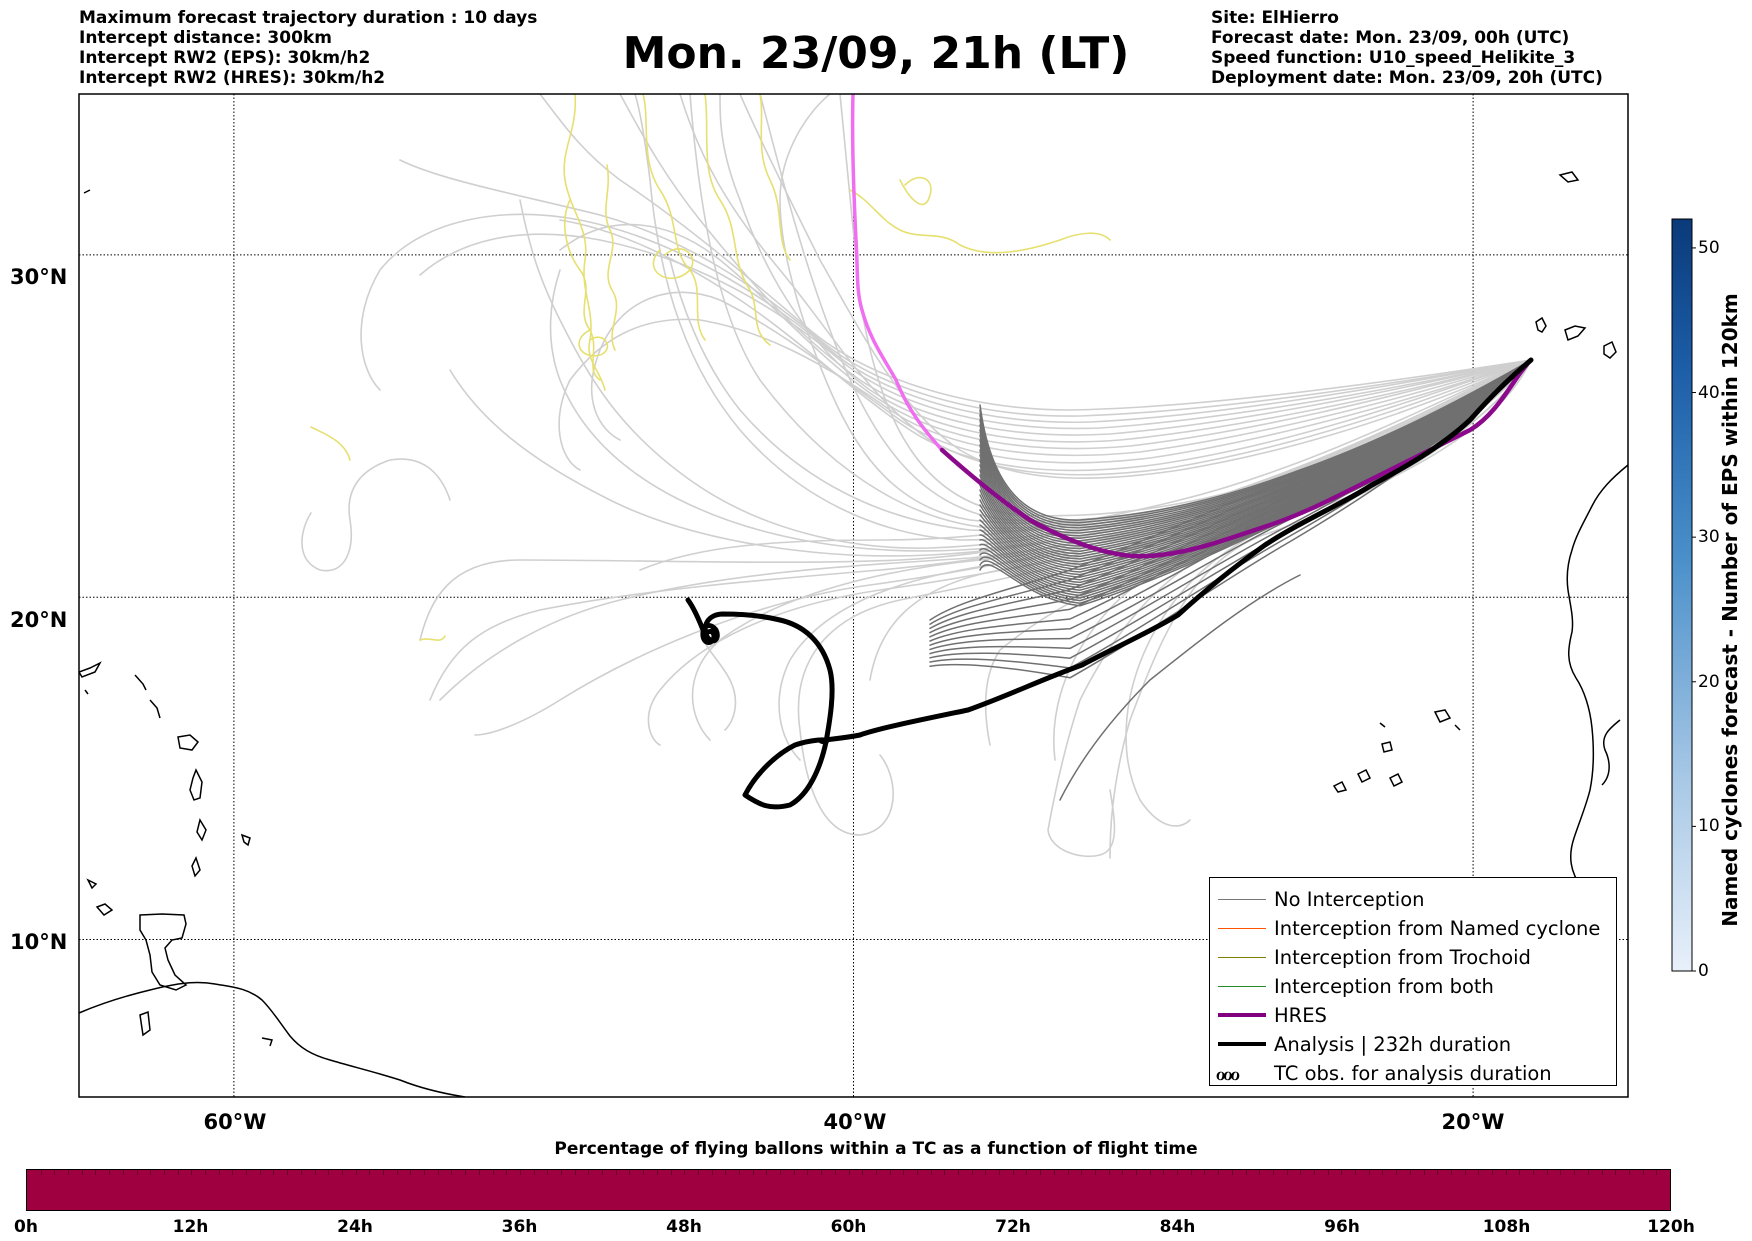  What do you see at coordinates (1340, 786) in the screenshot?
I see `coastline-capeverde-f` at bounding box center [1340, 786].